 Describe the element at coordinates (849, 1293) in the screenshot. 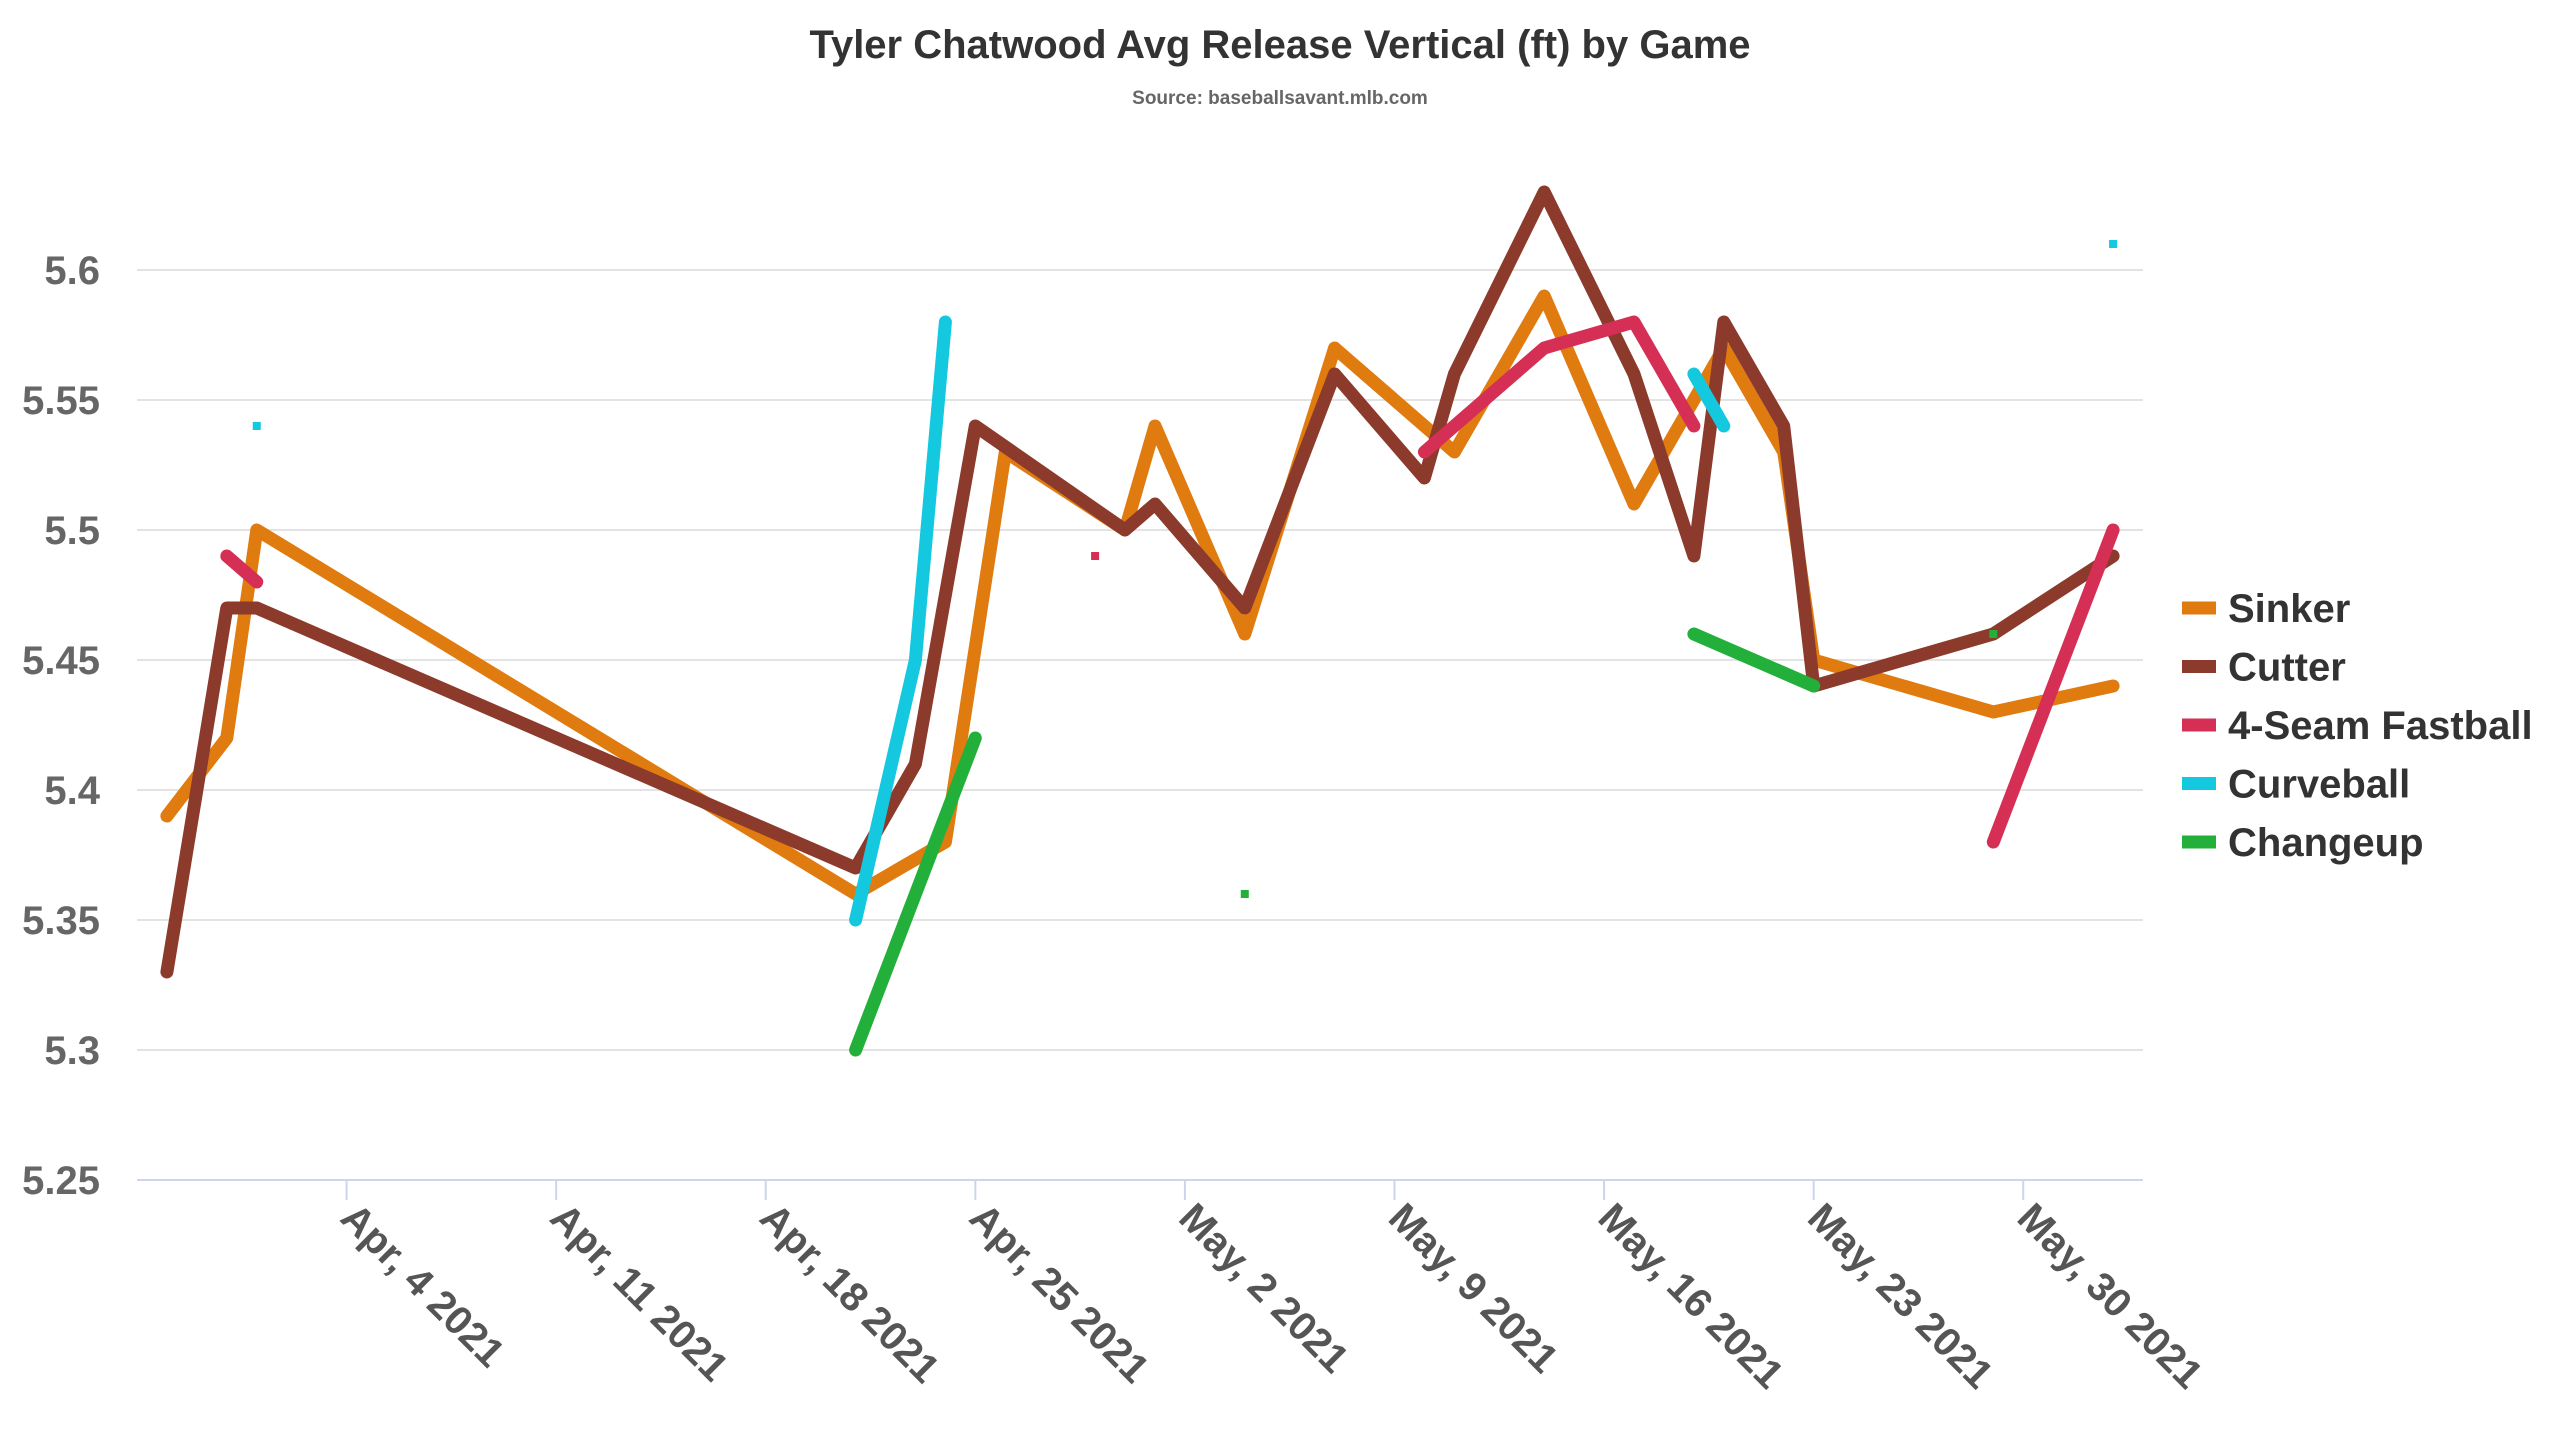

I see `x-tick-label: Apr, 18 2021` at that location.